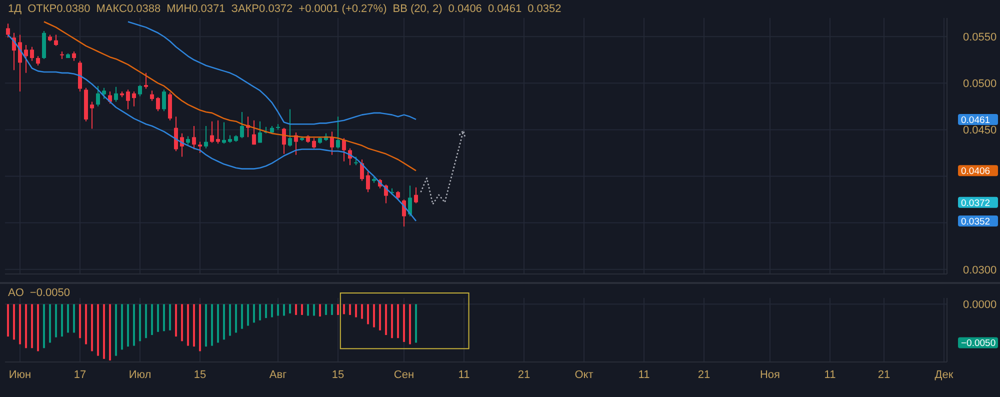 The width and height of the screenshot is (1000, 397). I want to click on text: ЗАКР0.0372, so click(262, 9).